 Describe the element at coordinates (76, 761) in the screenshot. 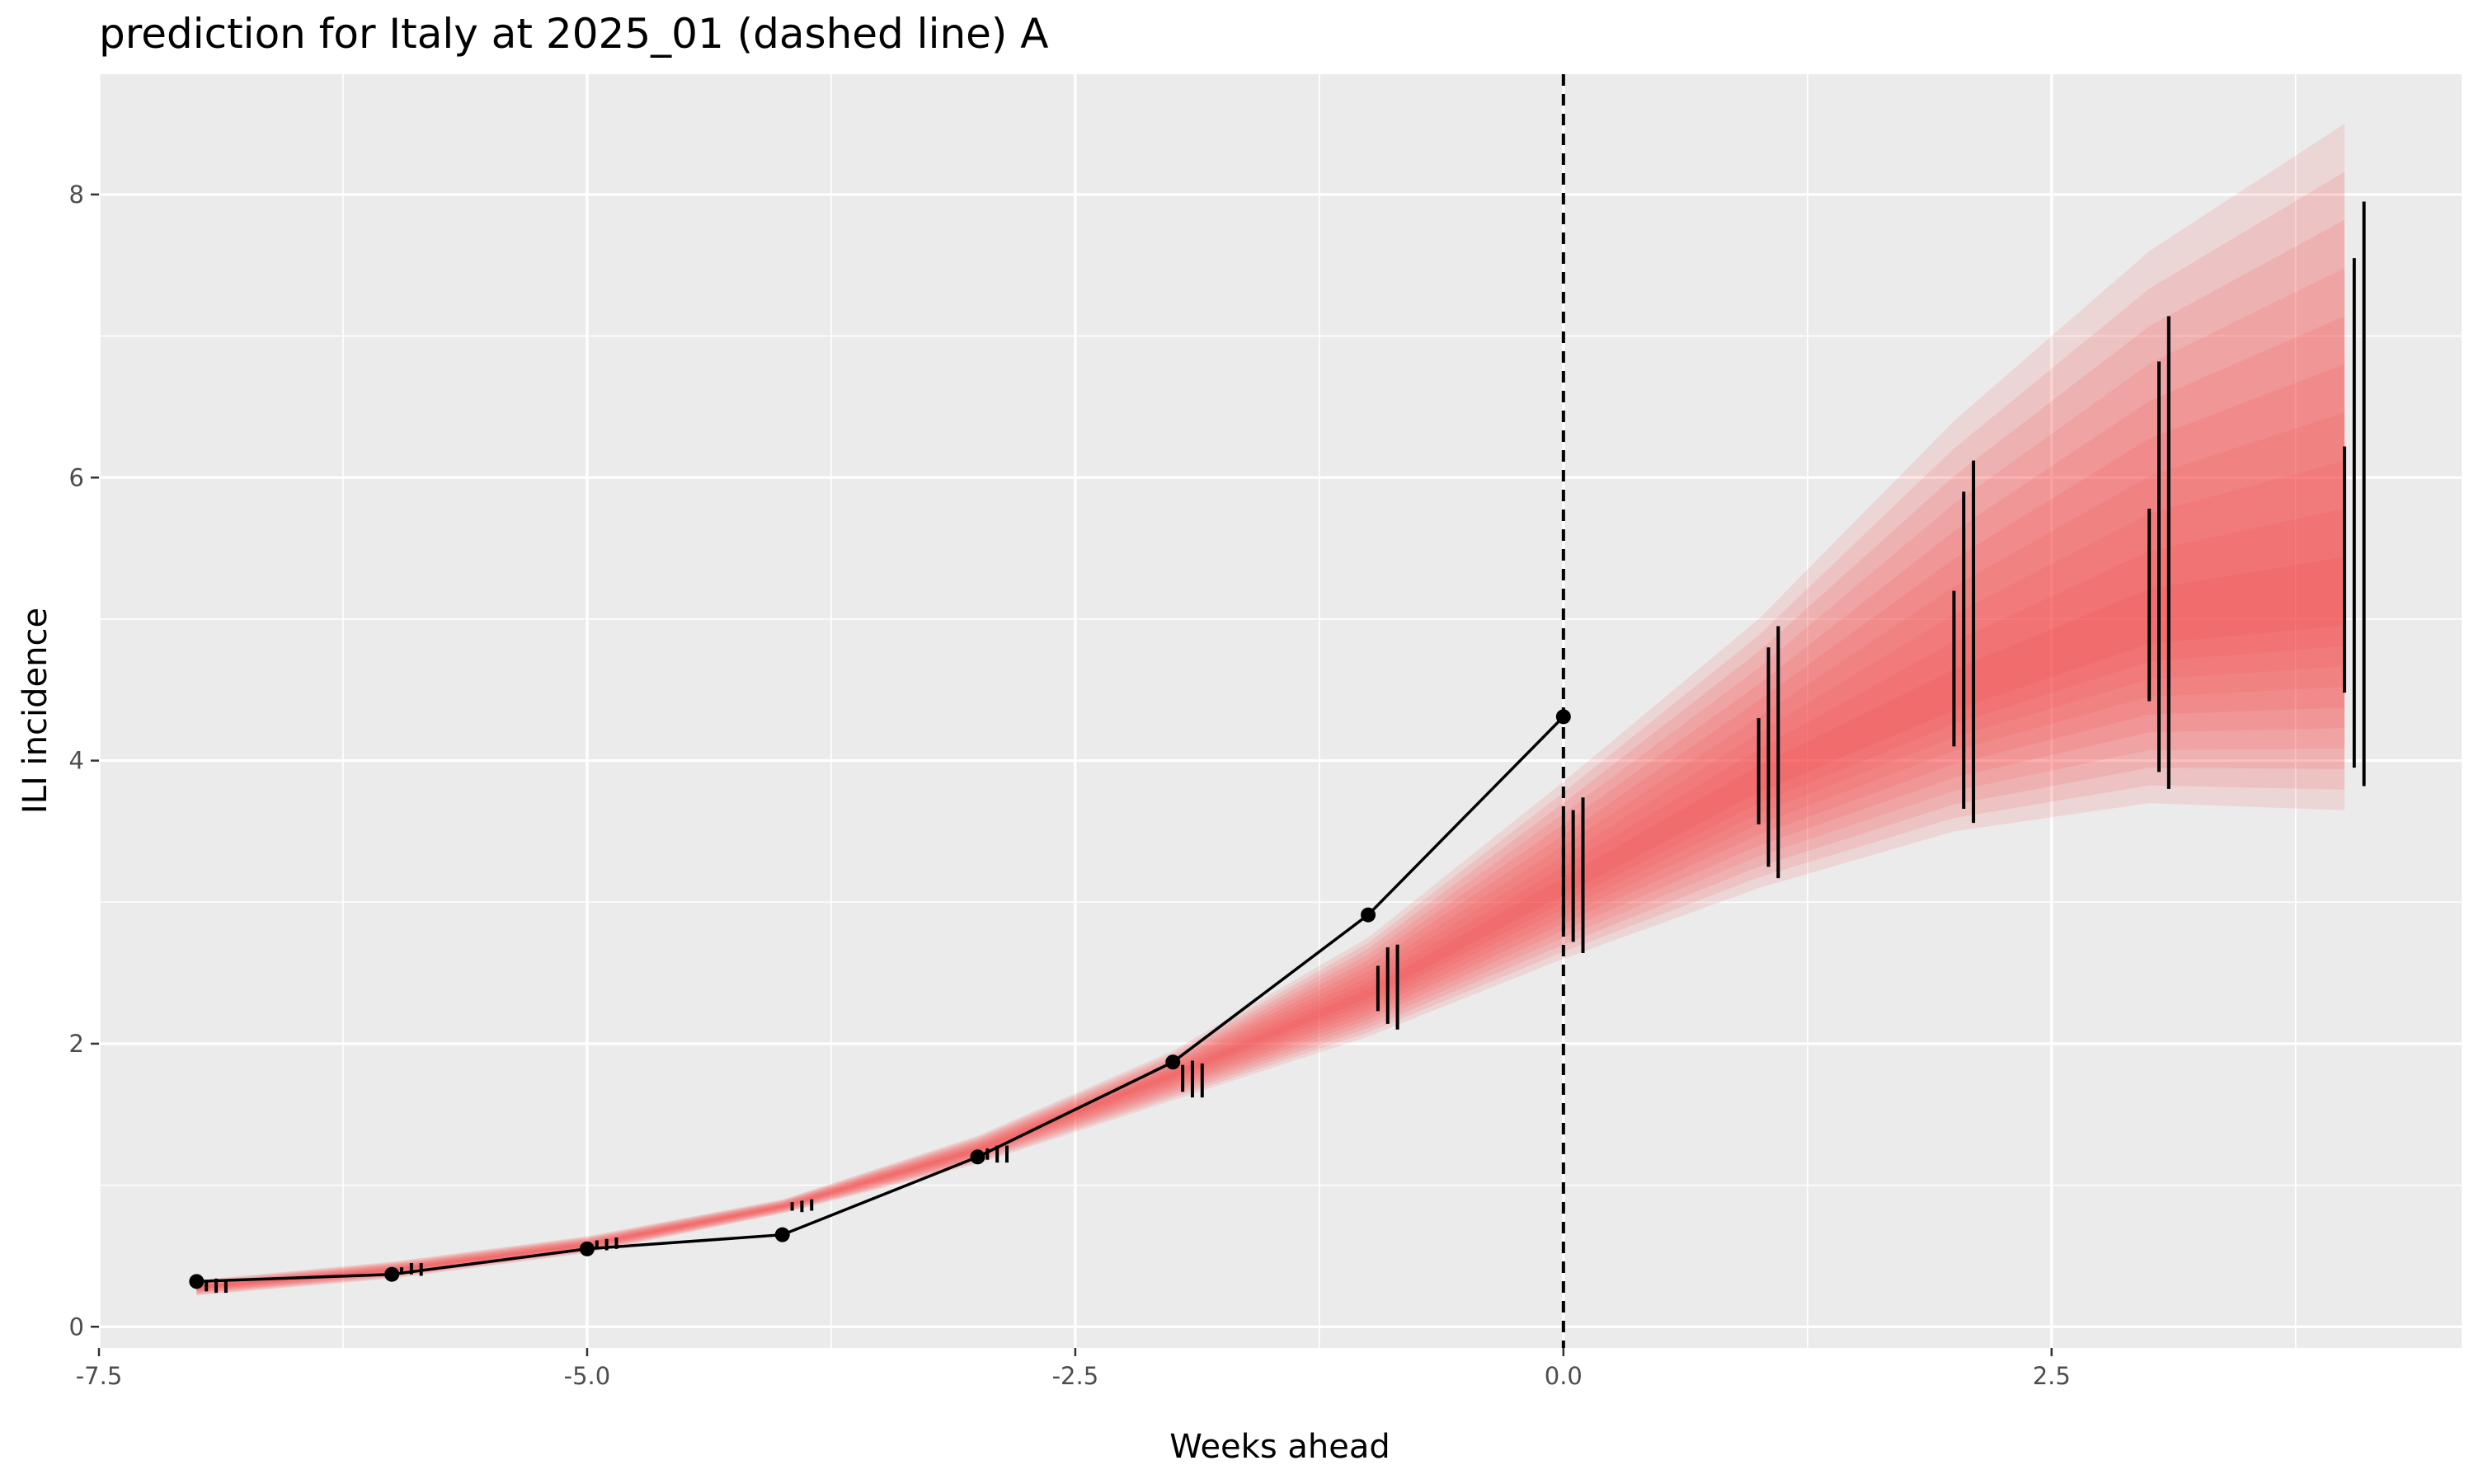

I see `y-tick-label: 4` at that location.